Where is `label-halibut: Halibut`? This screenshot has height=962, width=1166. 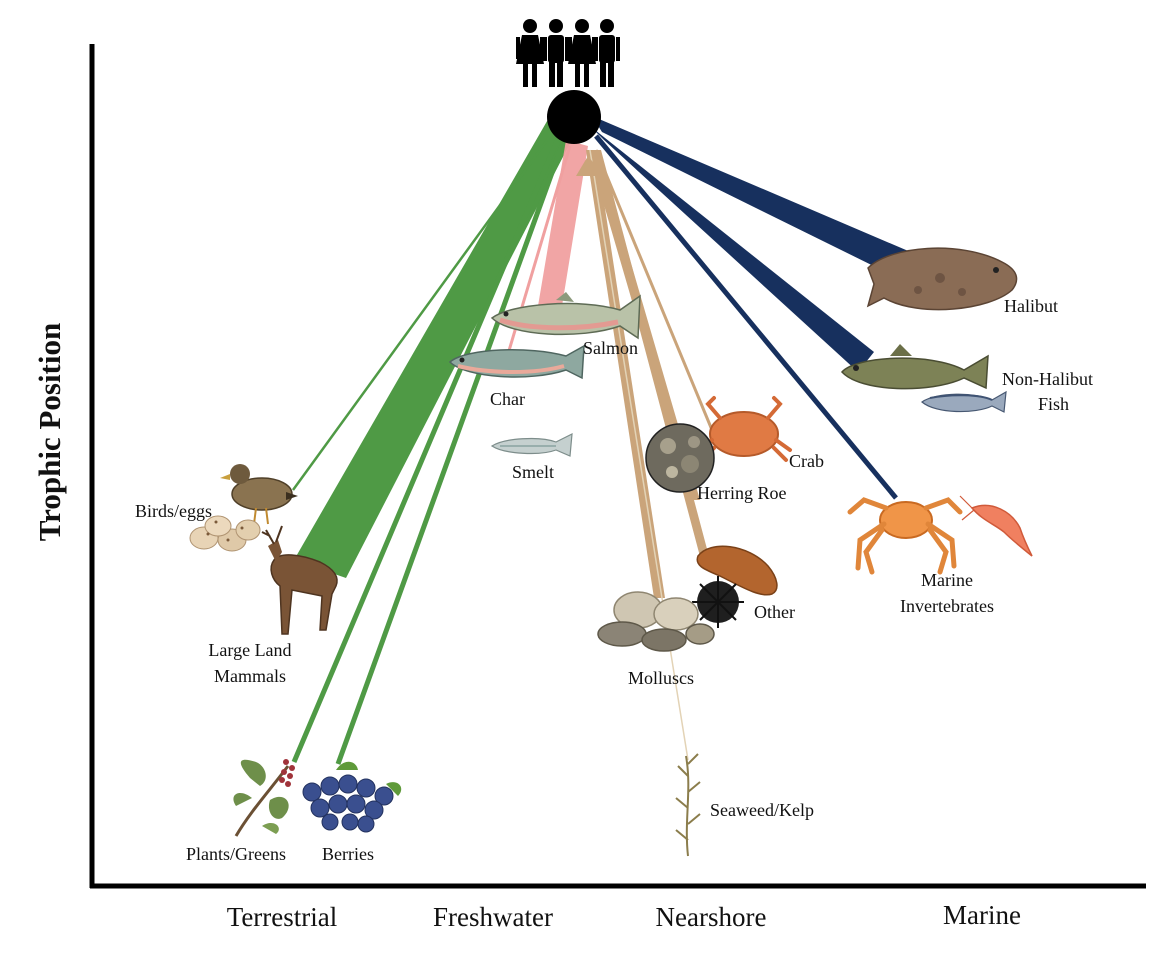
label-halibut: Halibut is located at coordinates (1031, 306).